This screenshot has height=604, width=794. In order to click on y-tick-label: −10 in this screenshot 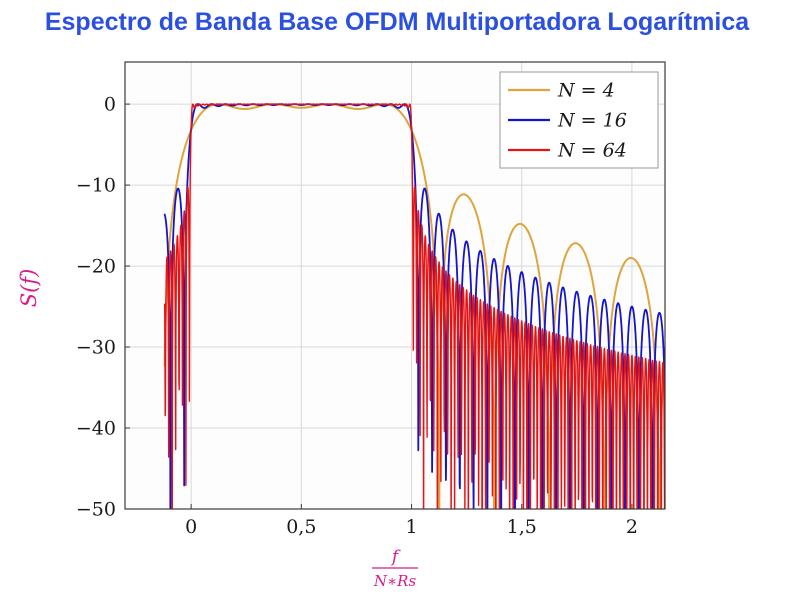, I will do `click(96, 186)`.